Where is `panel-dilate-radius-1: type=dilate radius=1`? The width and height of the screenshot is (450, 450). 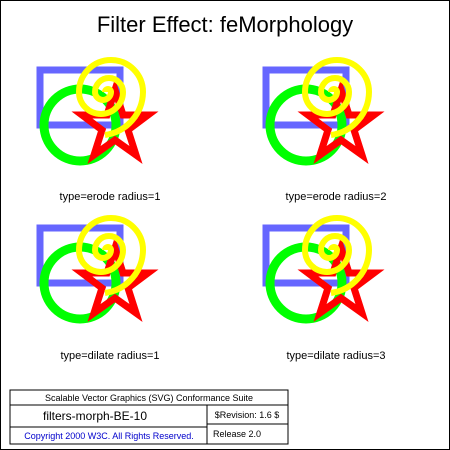
panel-dilate-radius-1: type=dilate radius=1 is located at coordinates (100, 290).